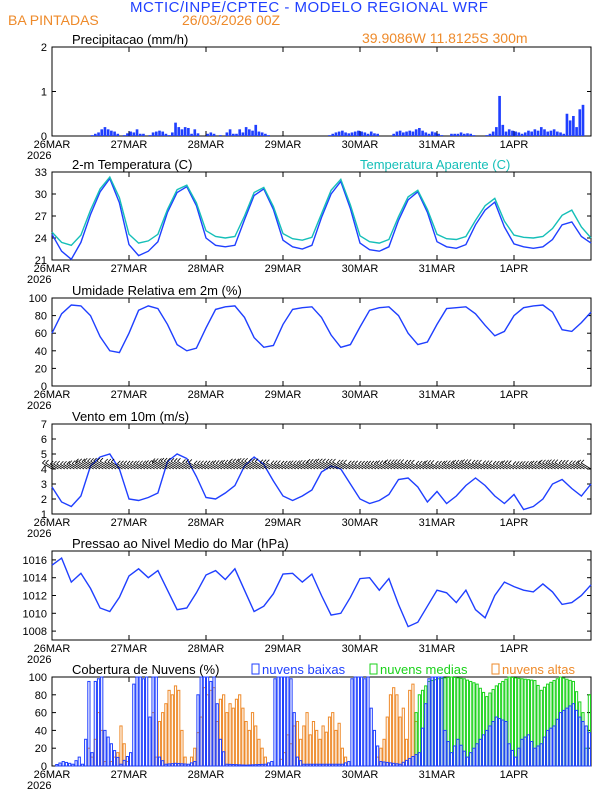 The height and width of the screenshot is (792, 612). I want to click on precip-x-tick-label: 28MAR, so click(206, 145).